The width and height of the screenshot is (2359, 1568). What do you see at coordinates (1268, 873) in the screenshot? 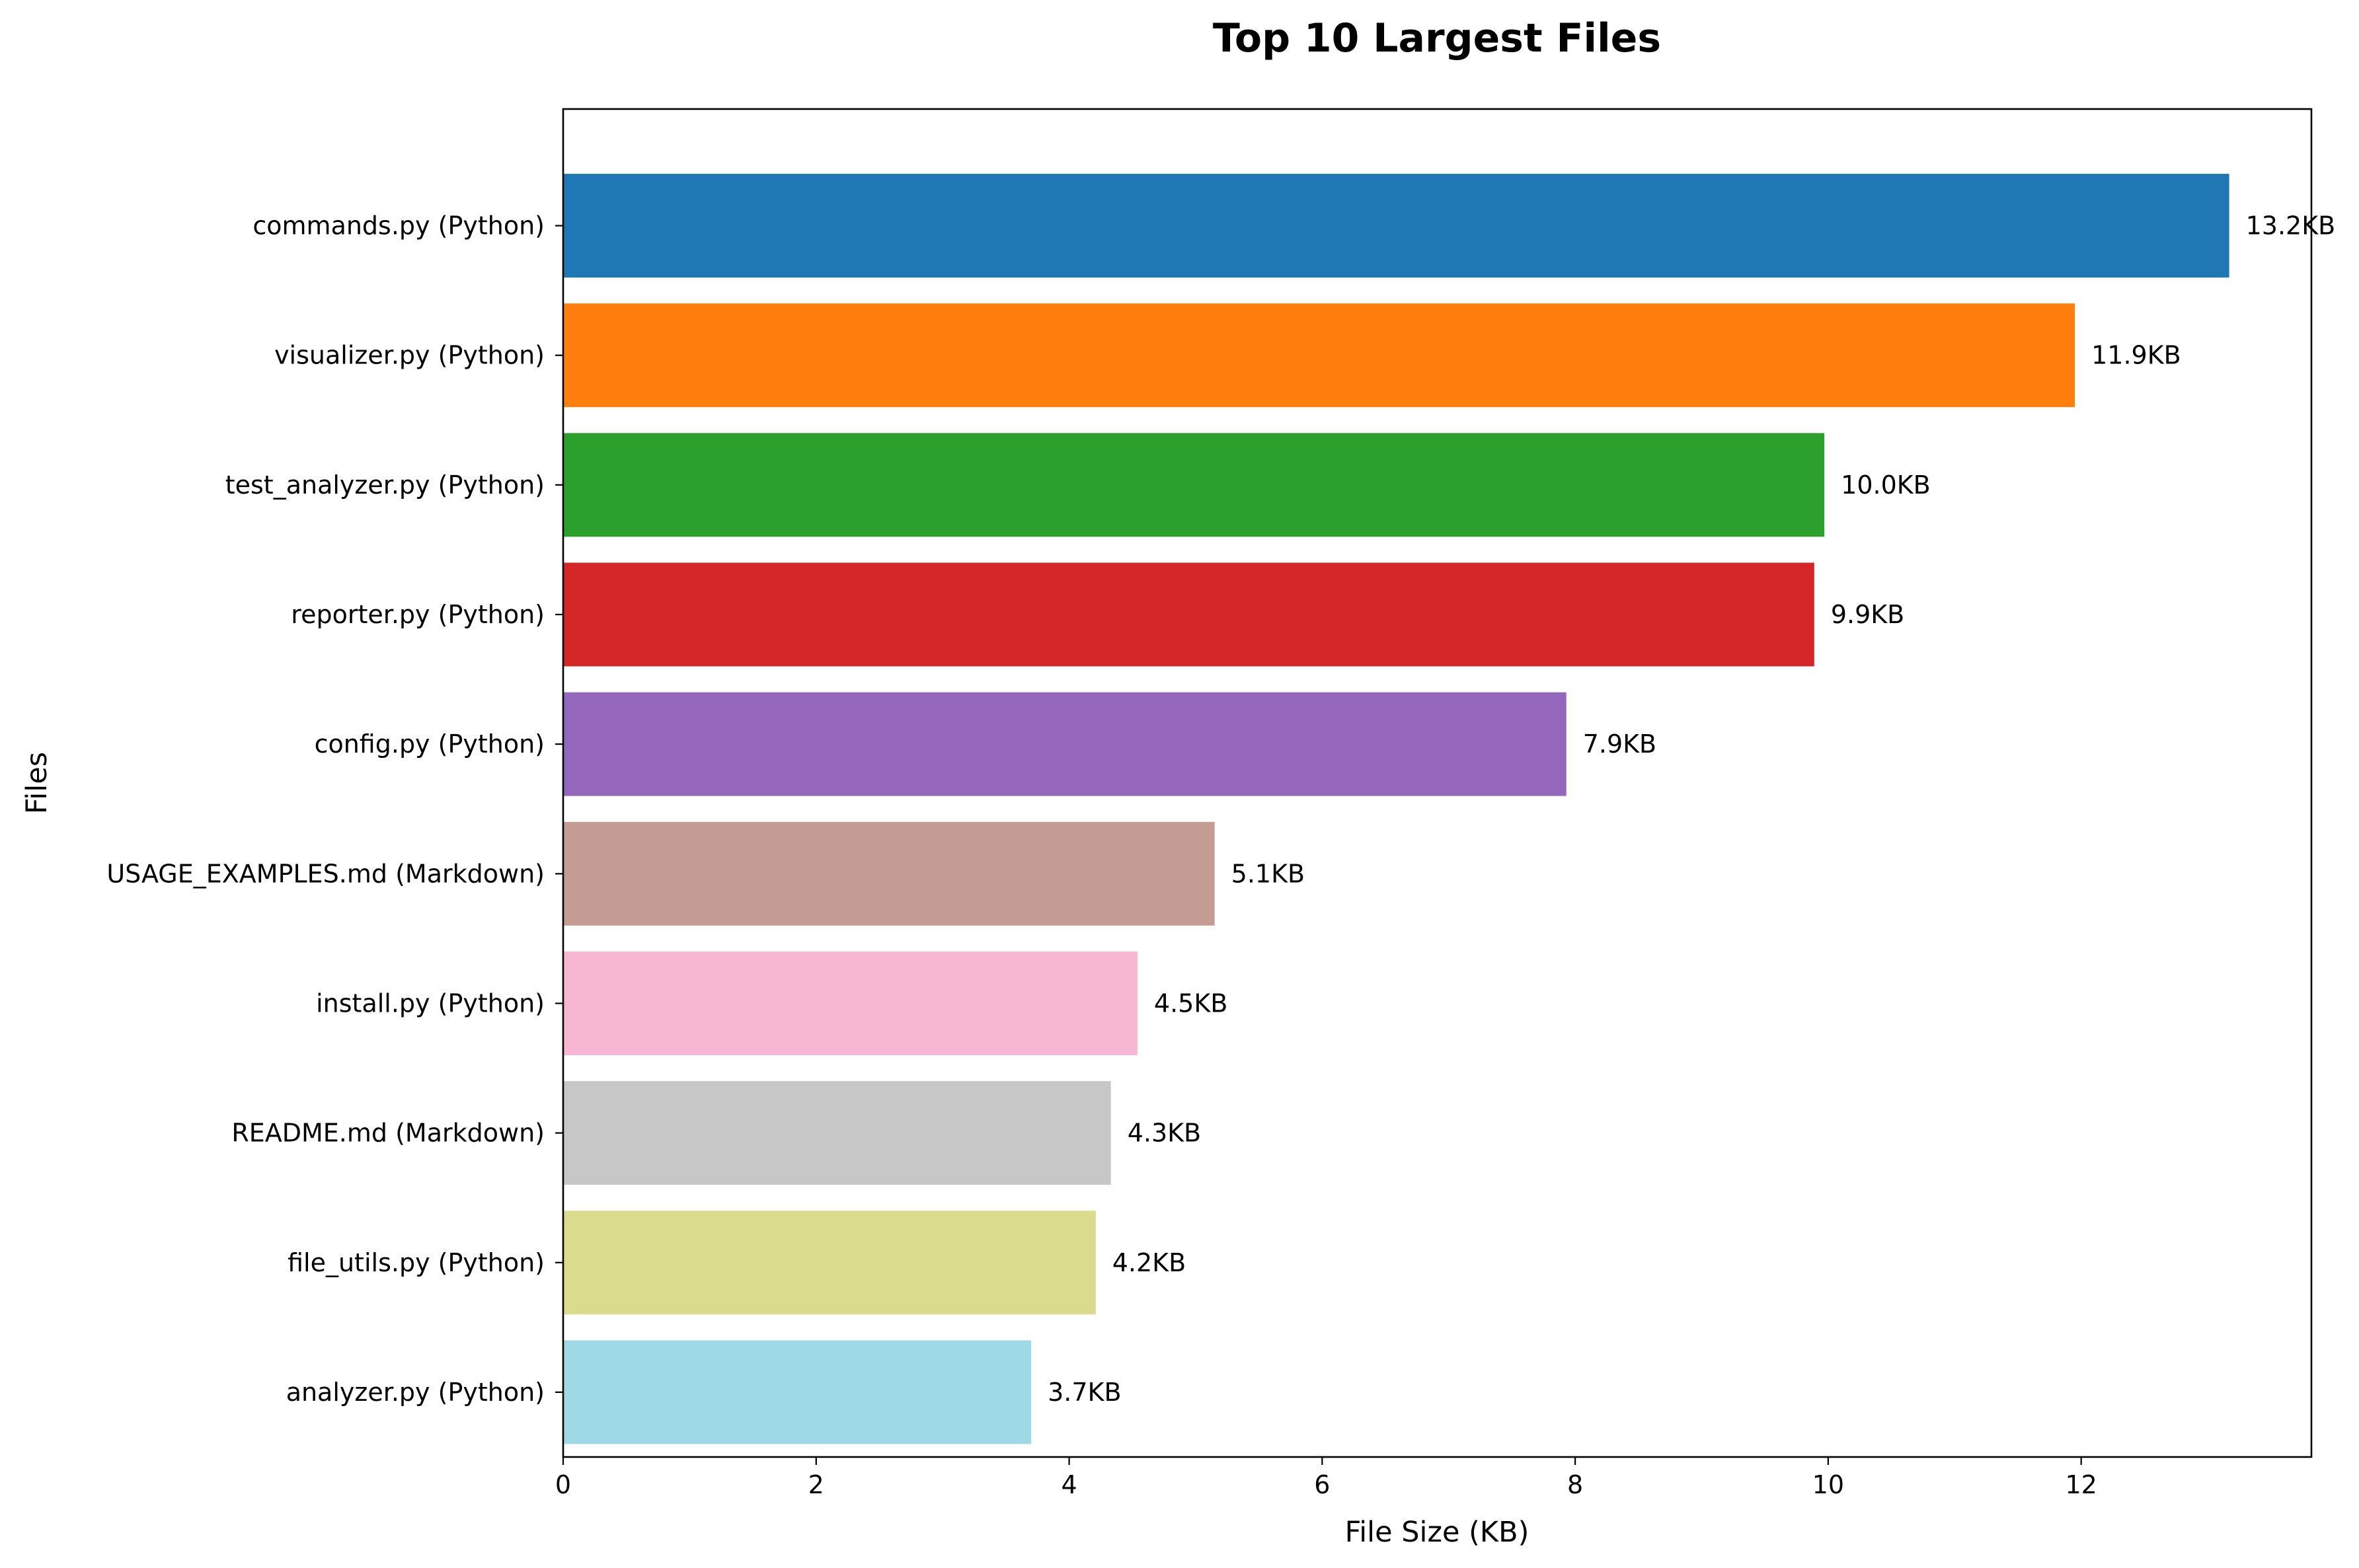
I see `bar-value-label: 5.1KB` at bounding box center [1268, 873].